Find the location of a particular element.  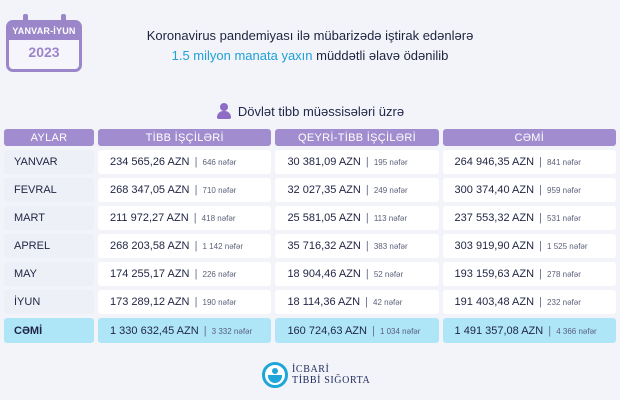

value-cell: 174 255,17 AZN | 226 nəfər is located at coordinates (185, 274).